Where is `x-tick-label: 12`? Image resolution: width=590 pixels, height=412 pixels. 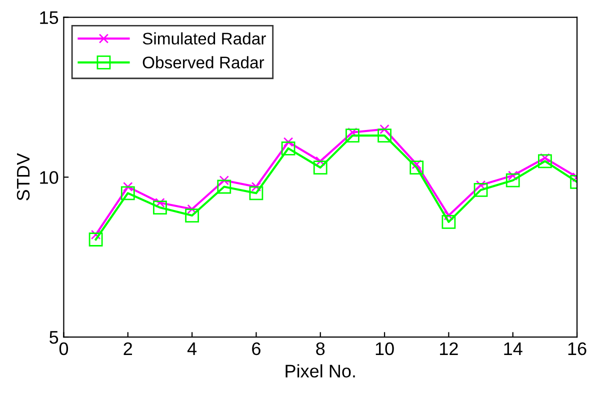
x-tick-label: 12 is located at coordinates (449, 348).